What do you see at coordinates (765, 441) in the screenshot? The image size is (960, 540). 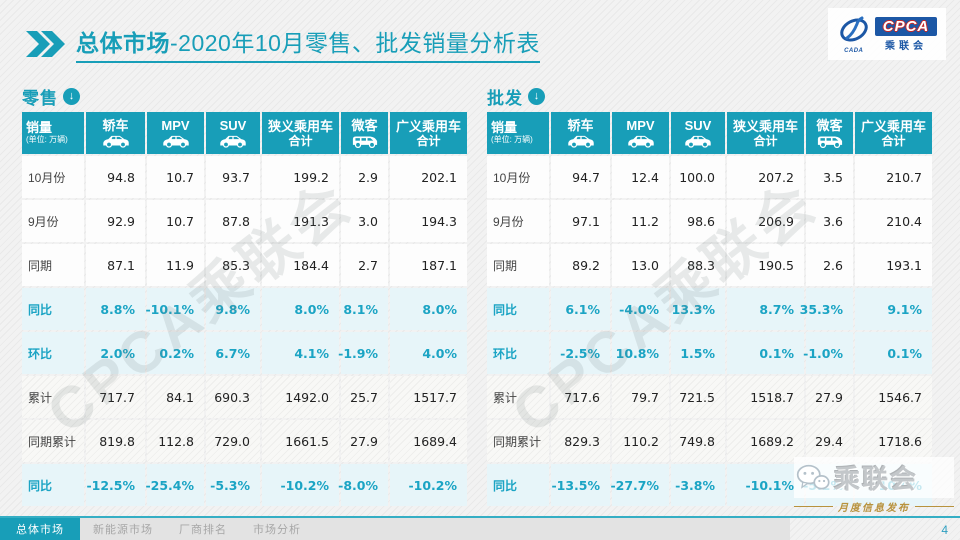 I see `table-cell: 1689.2` at bounding box center [765, 441].